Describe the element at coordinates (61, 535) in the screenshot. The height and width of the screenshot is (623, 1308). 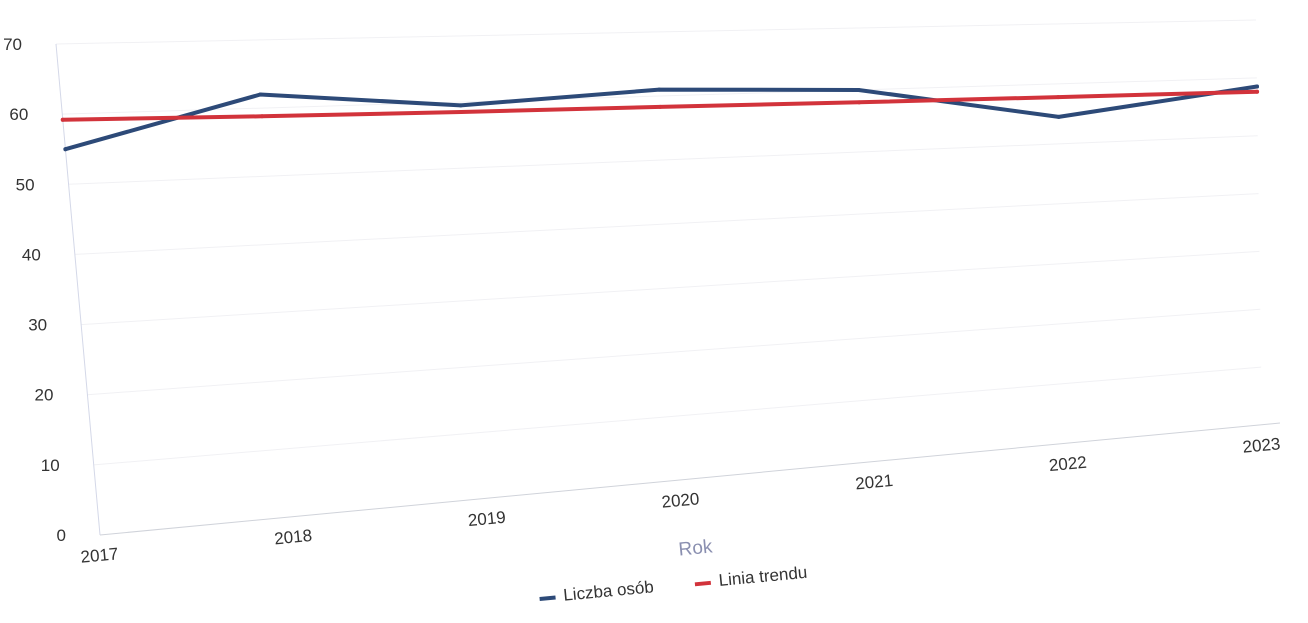
I see `y-tick-label: 0` at that location.